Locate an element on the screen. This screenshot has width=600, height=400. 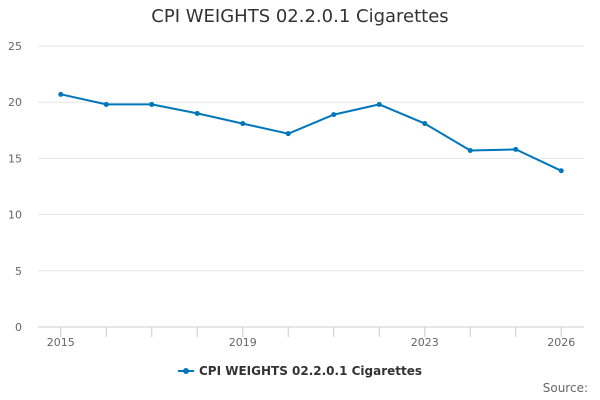
x-tick-label: 2015 is located at coordinates (61, 342).